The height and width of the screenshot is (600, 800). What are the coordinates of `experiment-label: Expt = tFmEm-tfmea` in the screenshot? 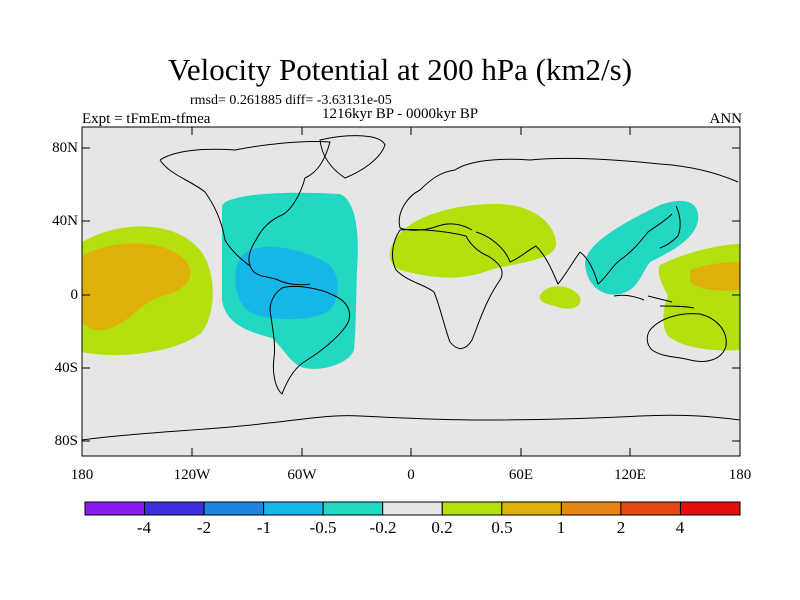 It's located at (146, 119).